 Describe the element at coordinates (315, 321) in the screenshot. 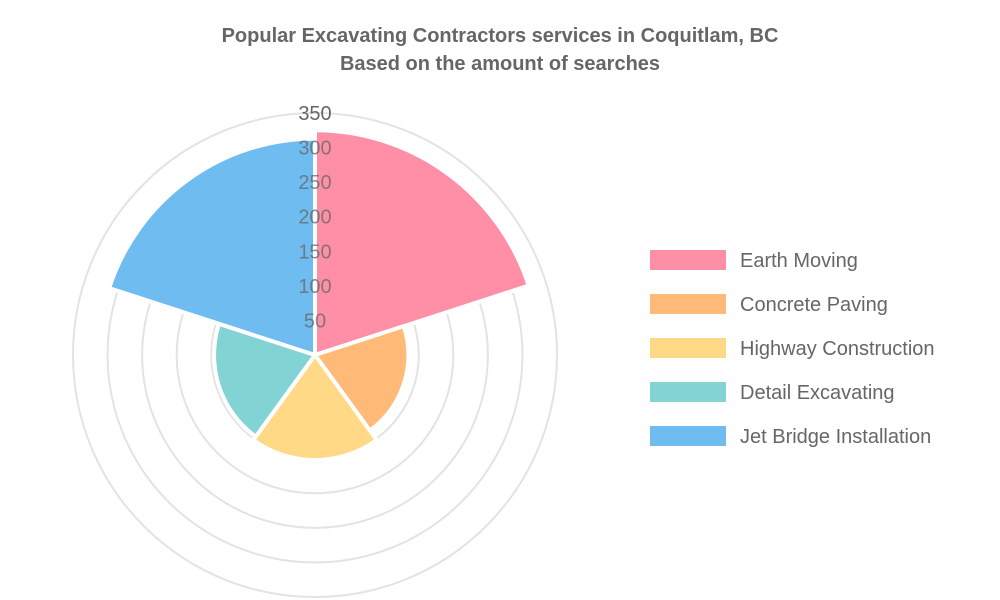

I see `tick-label: 50` at that location.